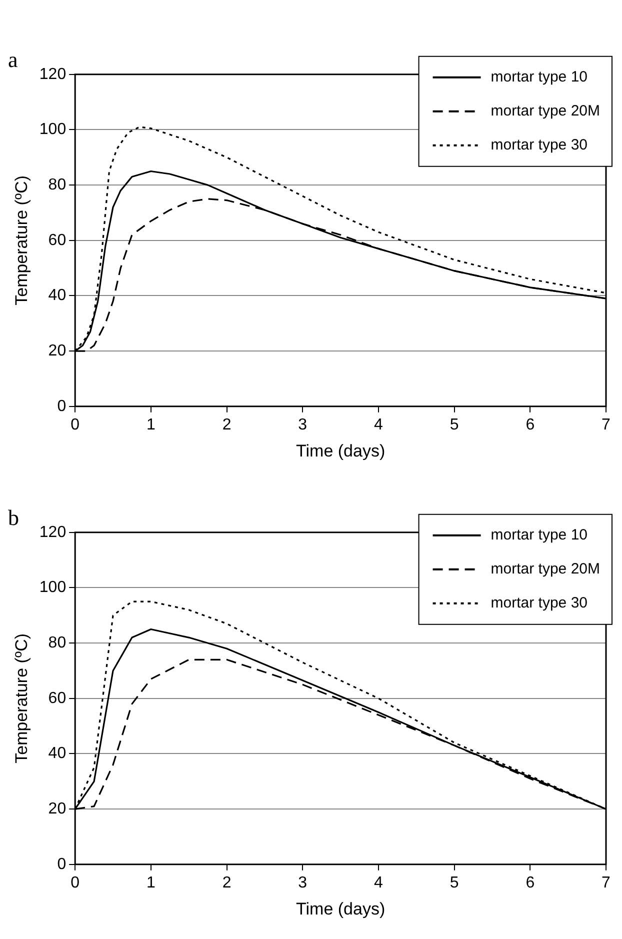 The image size is (622, 939). What do you see at coordinates (13, 59) in the screenshot?
I see `chart-title: a` at bounding box center [13, 59].